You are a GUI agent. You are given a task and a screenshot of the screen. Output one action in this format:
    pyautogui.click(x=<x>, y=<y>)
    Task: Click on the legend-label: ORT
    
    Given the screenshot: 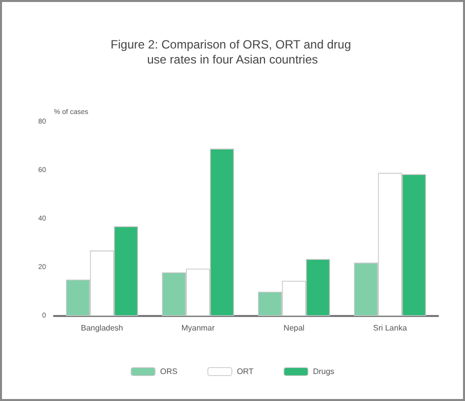 What is the action you would take?
    pyautogui.click(x=245, y=371)
    